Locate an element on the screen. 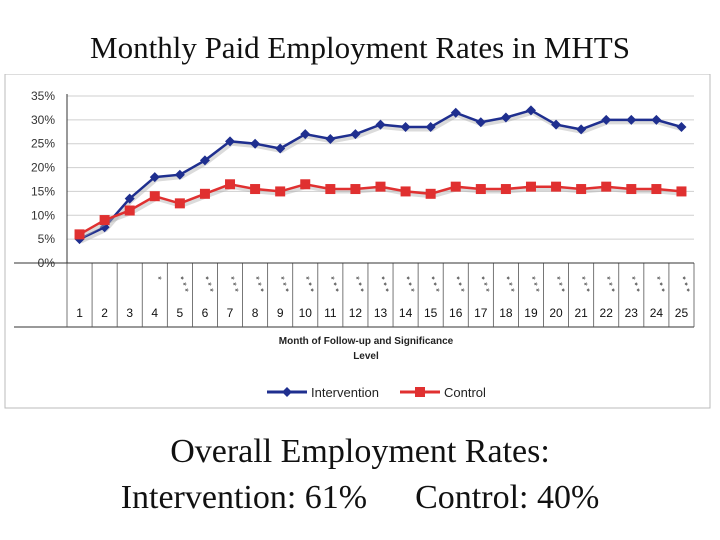  x-tick-label: 12 is located at coordinates (356, 313).